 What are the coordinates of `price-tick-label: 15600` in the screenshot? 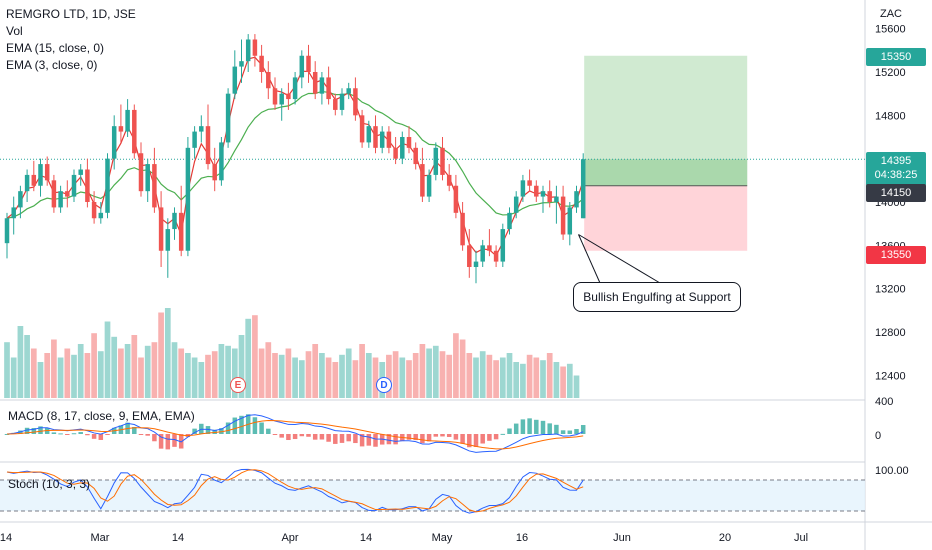 It's located at (890, 30).